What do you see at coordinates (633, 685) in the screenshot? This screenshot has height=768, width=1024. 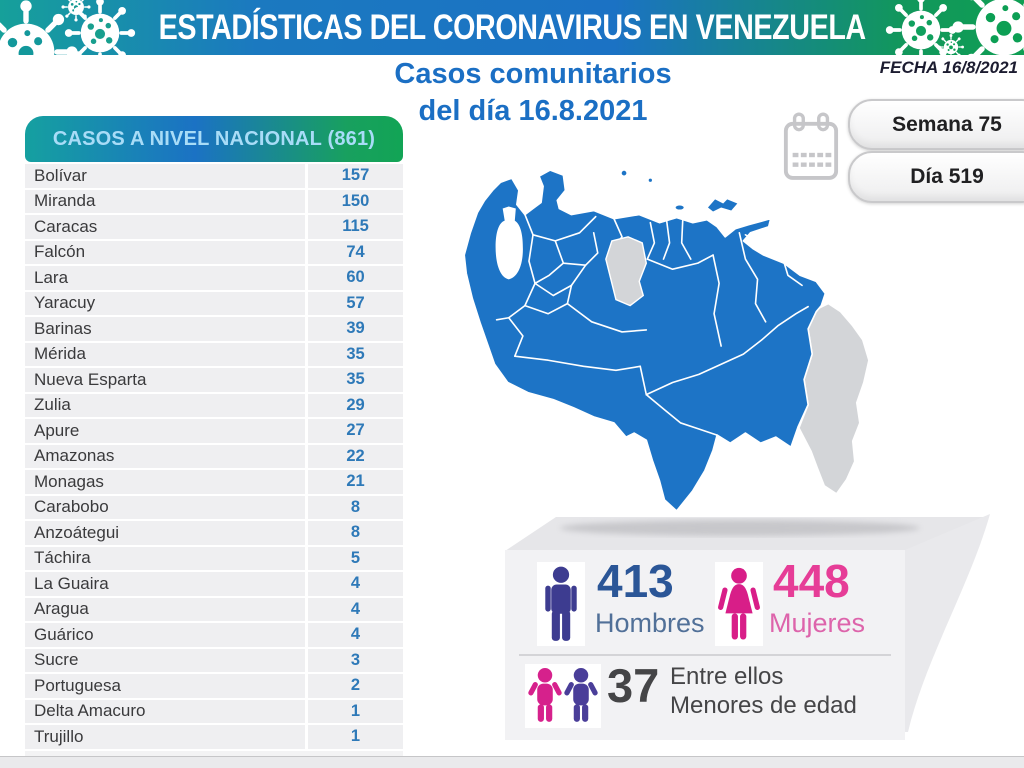 I see `minors-count: 37` at bounding box center [633, 685].